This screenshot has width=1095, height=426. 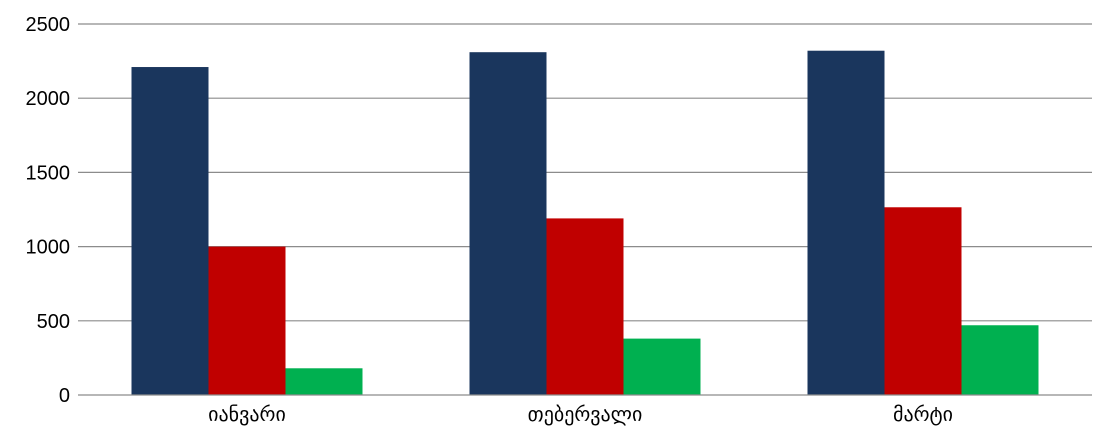 What do you see at coordinates (53, 322) in the screenshot?
I see `y-tick-label: 500` at bounding box center [53, 322].